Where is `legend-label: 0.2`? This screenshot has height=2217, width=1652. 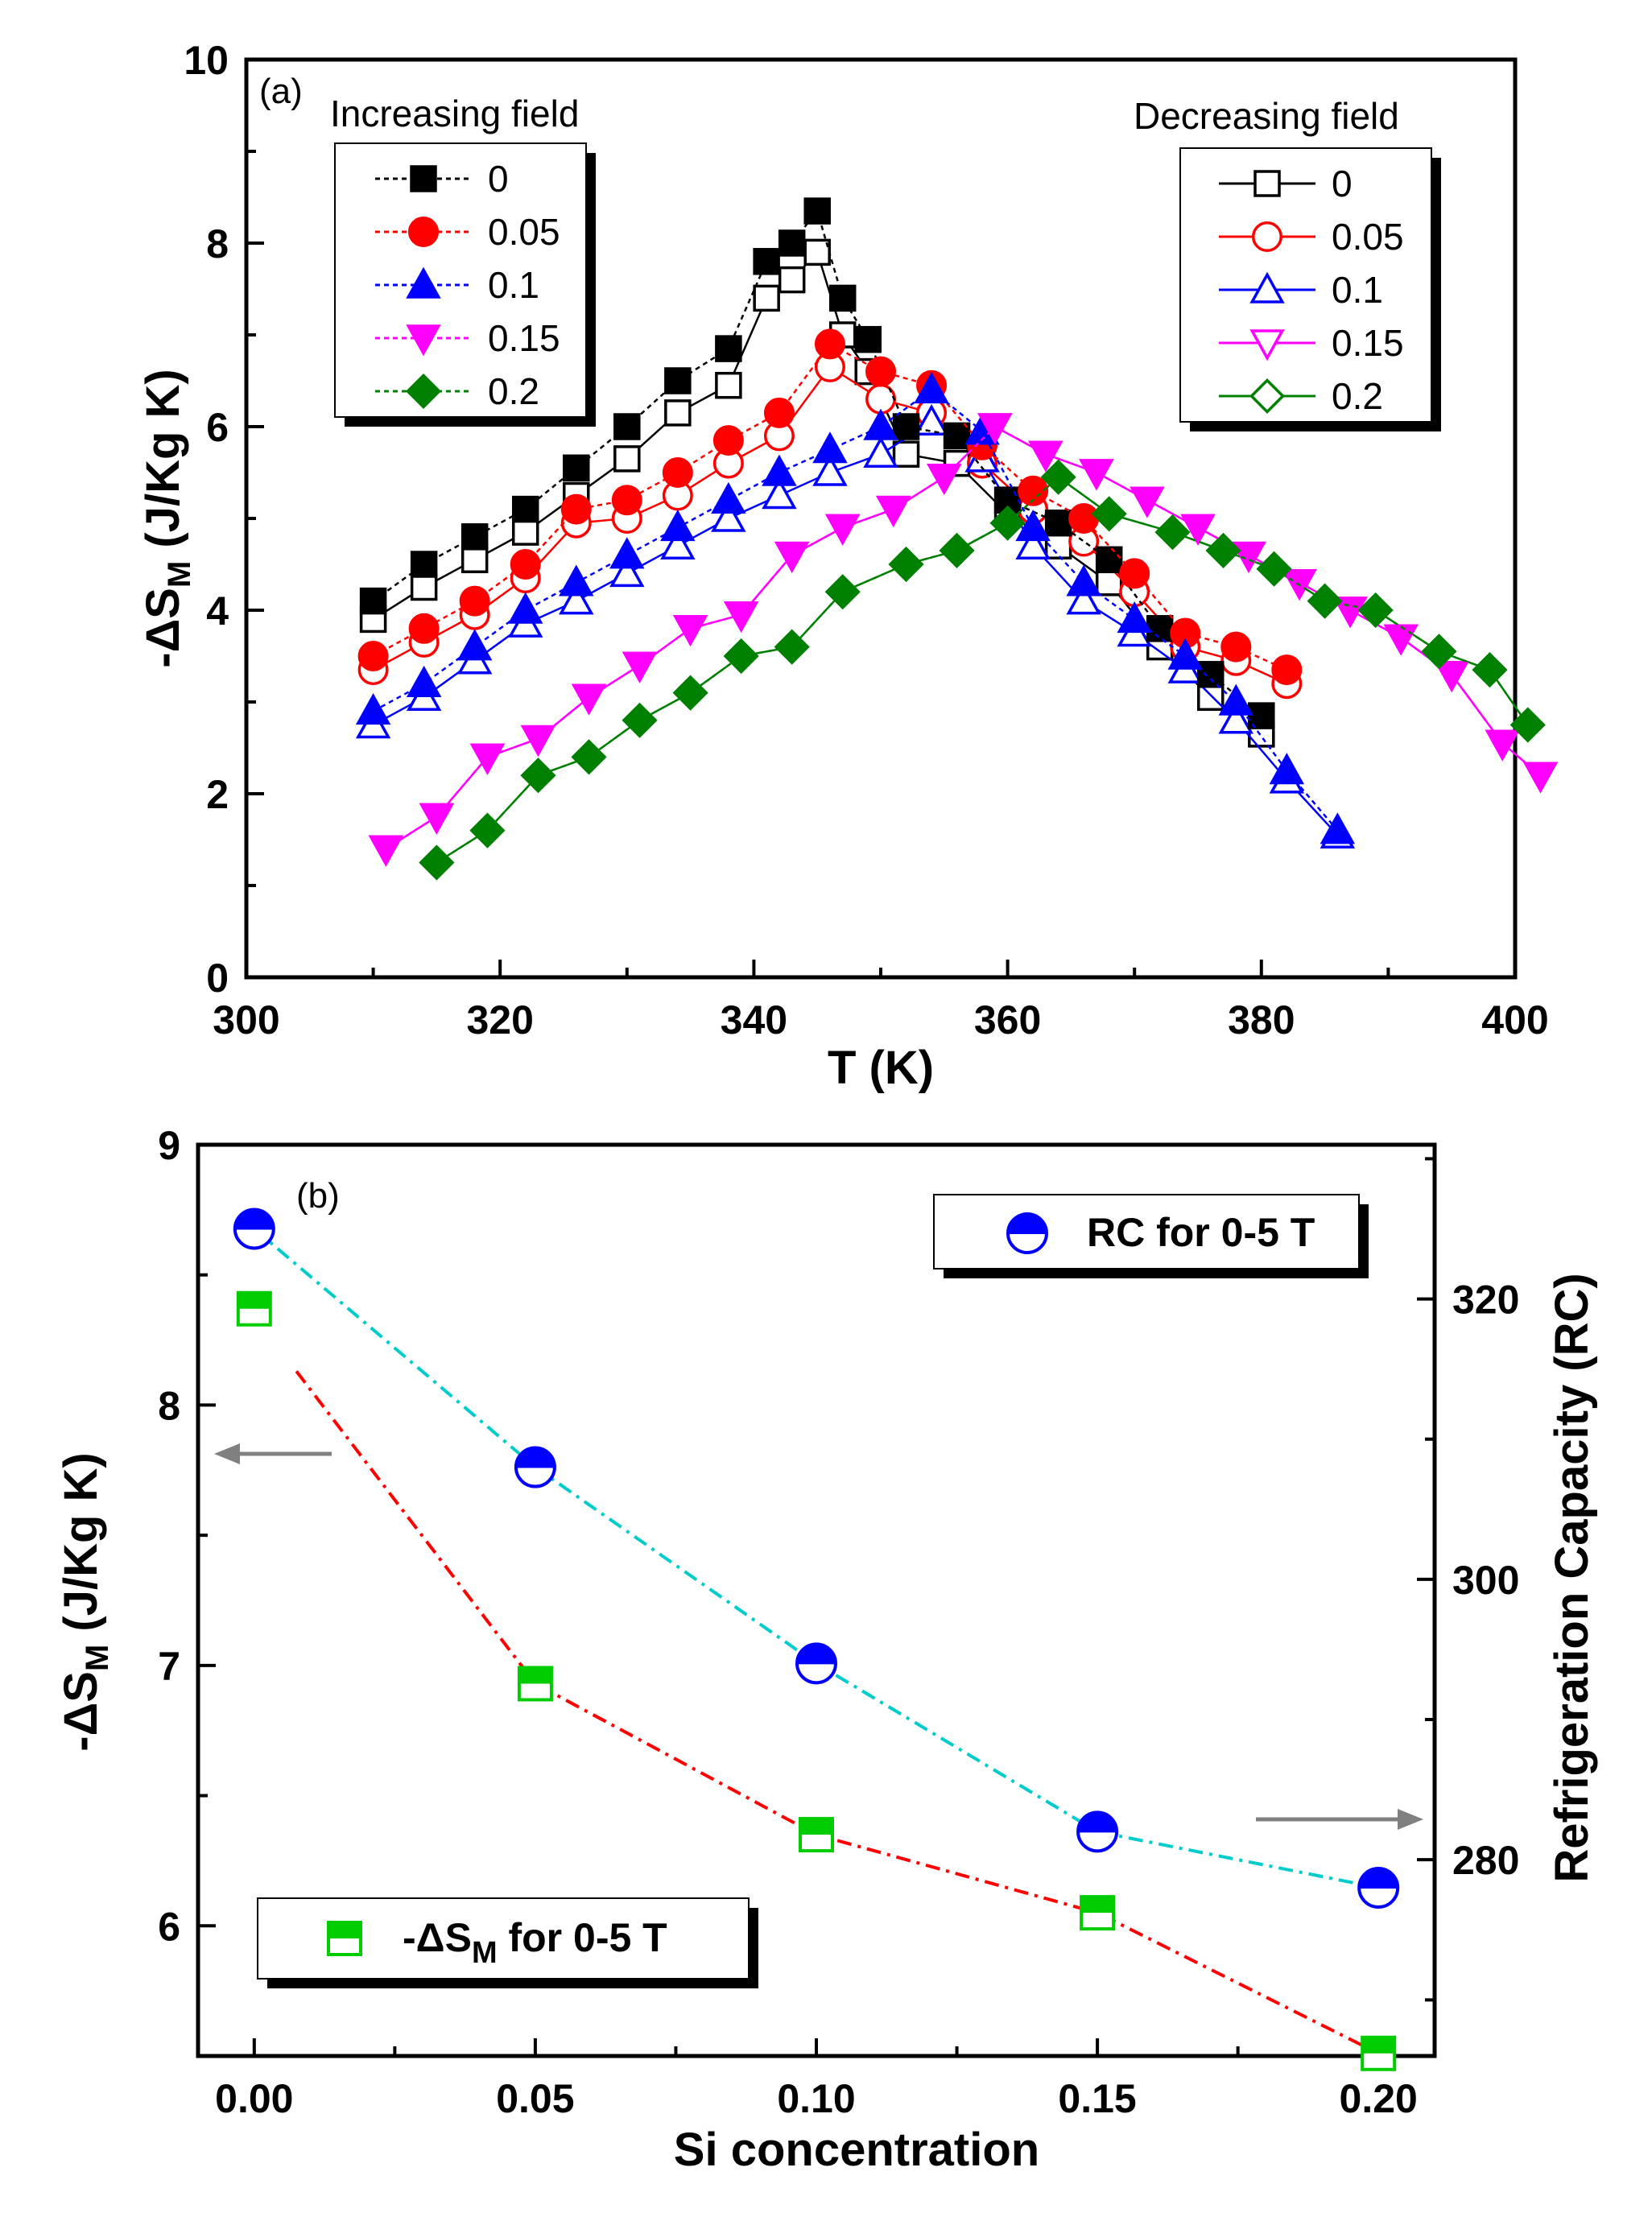 legend-label: 0.2 is located at coordinates (1357, 396).